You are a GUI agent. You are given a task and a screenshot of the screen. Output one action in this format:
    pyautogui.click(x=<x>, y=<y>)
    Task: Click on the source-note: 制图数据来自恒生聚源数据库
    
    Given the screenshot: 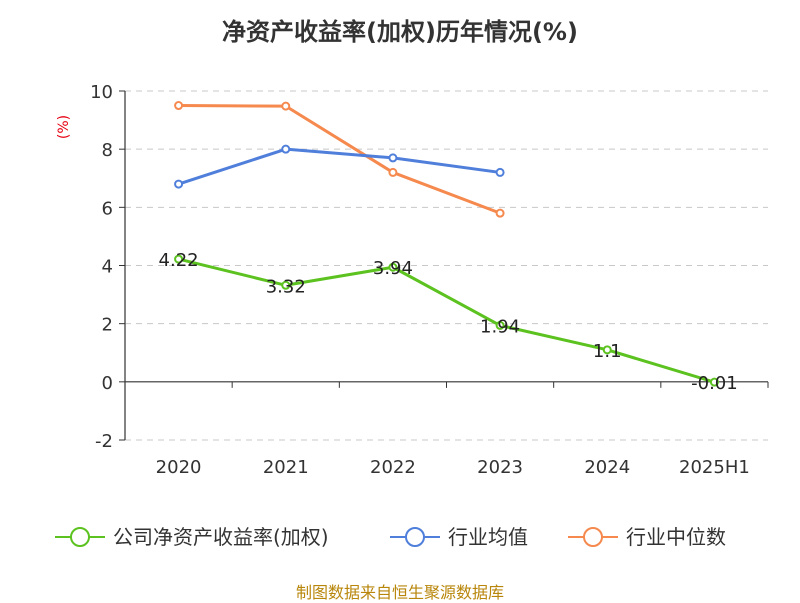 What is the action you would take?
    pyautogui.click(x=399, y=592)
    